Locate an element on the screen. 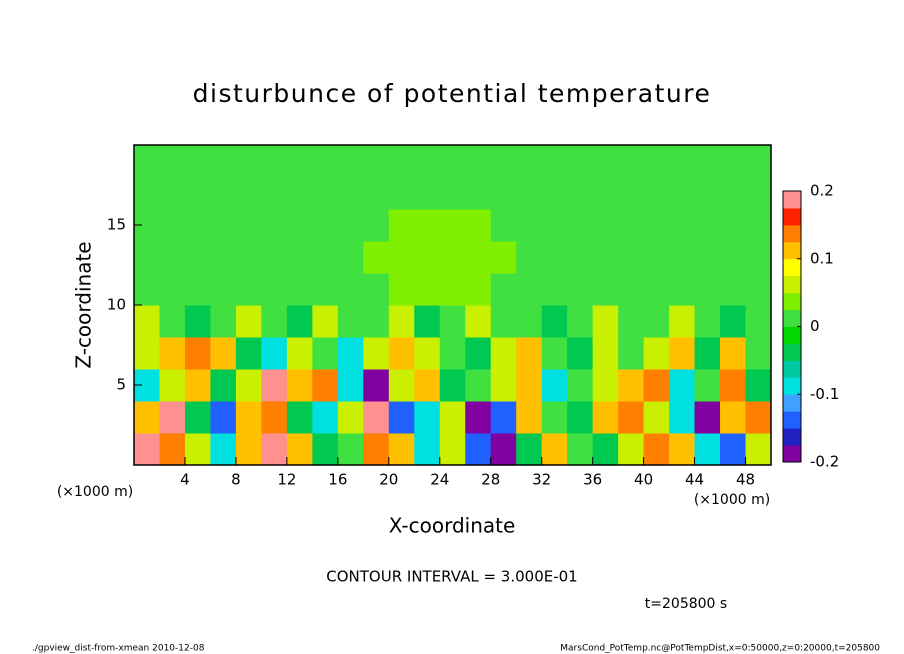 The height and width of the screenshot is (654, 904). x-tick-label: 28 is located at coordinates (490, 480).